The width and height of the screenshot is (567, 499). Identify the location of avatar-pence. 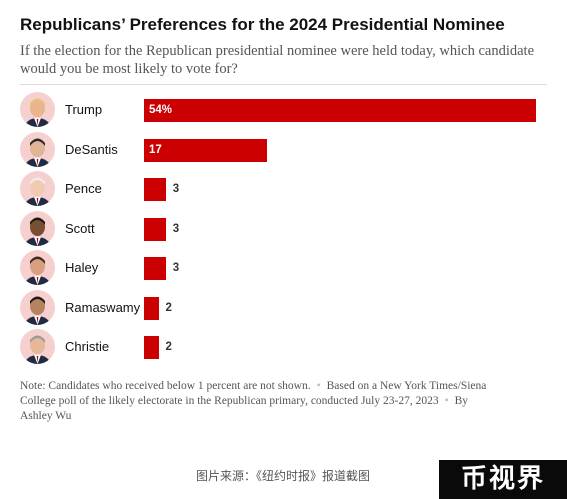
(37, 188).